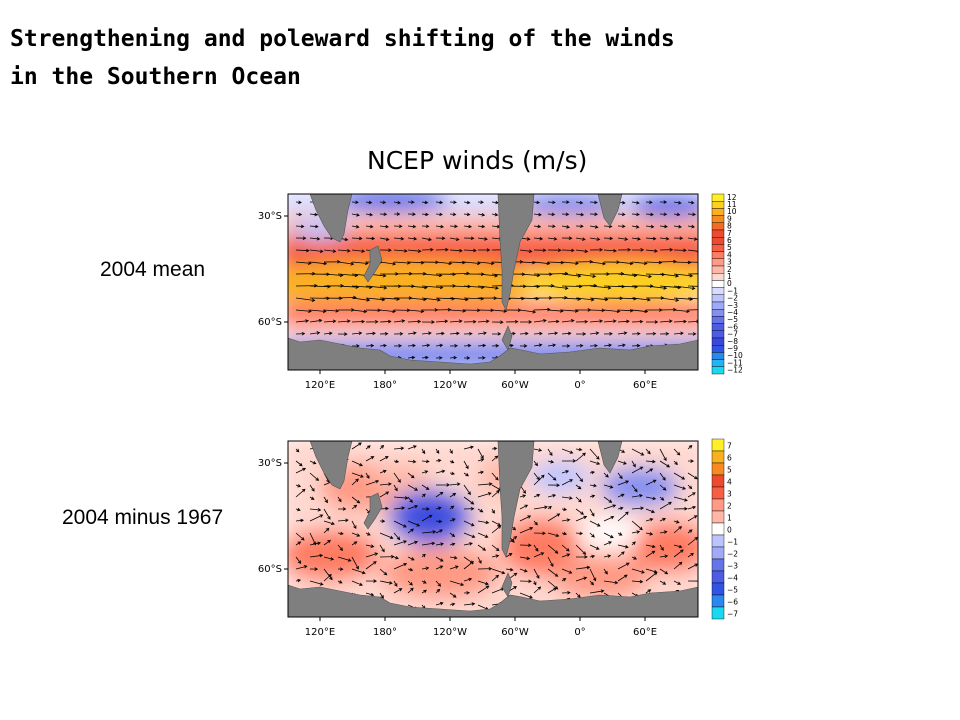 The image size is (960, 720). Describe the element at coordinates (718, 284) in the screenshot. I see `colorbar-cells` at that location.